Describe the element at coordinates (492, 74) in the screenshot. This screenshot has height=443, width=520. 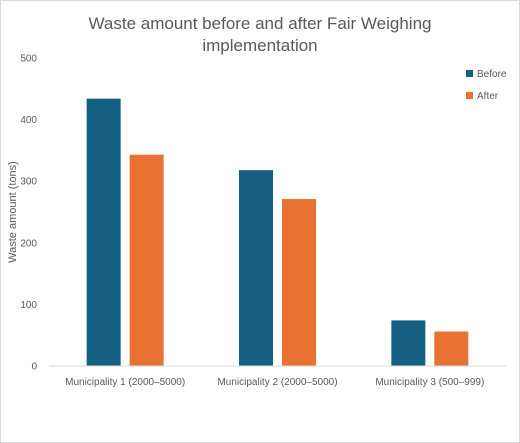
I see `legend-label-before: Before` at that location.